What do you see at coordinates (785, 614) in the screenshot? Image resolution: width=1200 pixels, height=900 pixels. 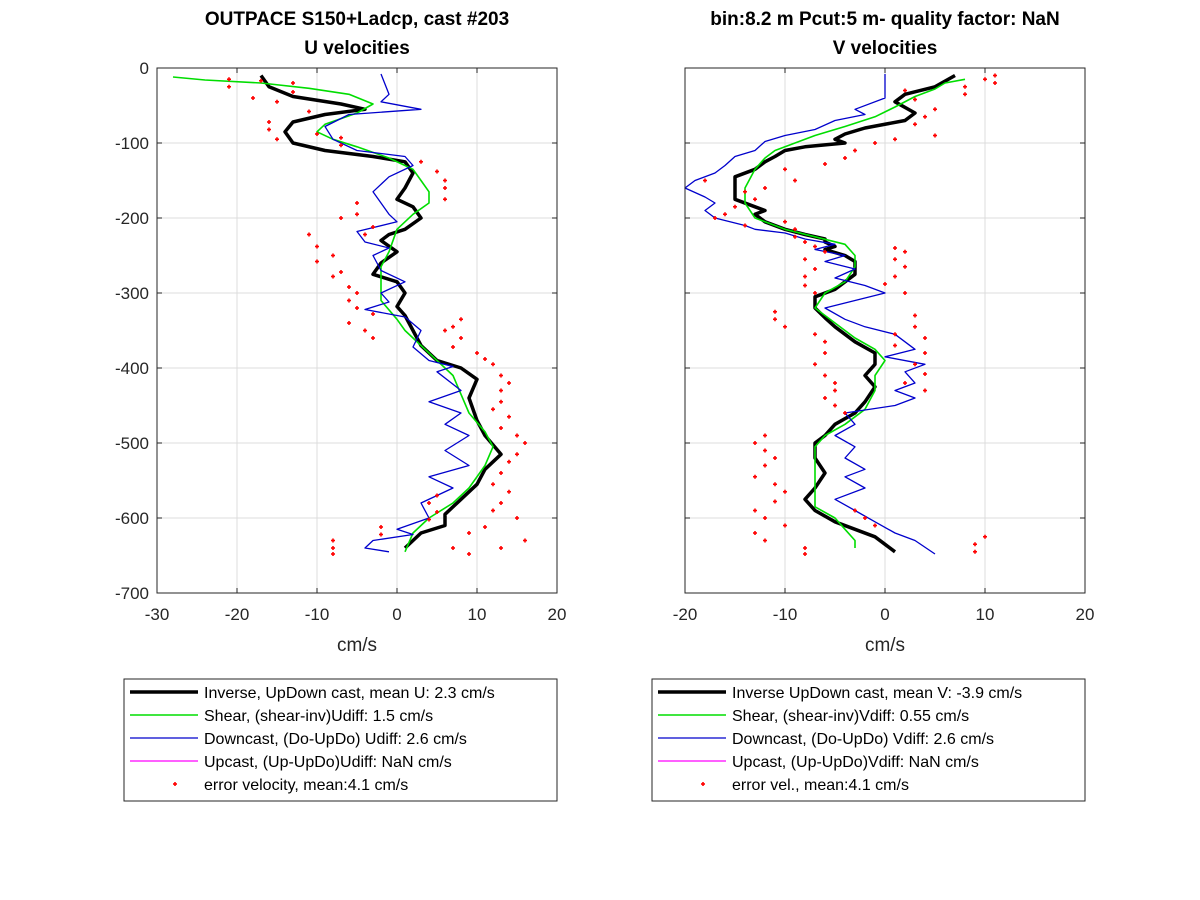 I see `v-x-tick-label: -10` at bounding box center [785, 614].